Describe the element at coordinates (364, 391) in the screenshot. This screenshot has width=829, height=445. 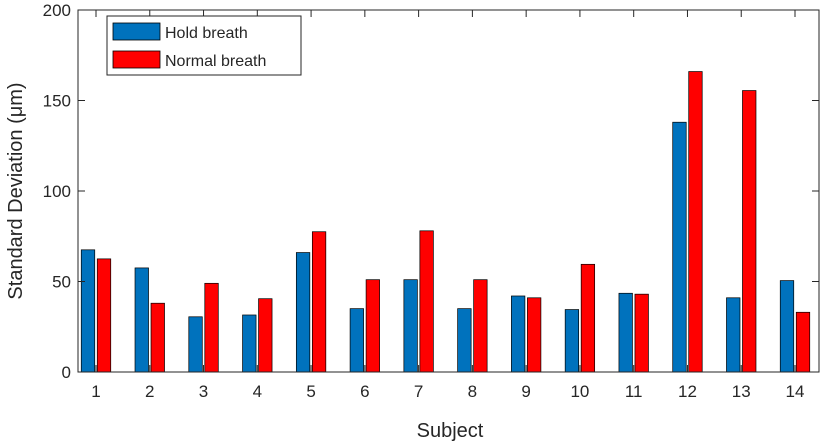
I see `x-tick-label: 6` at that location.